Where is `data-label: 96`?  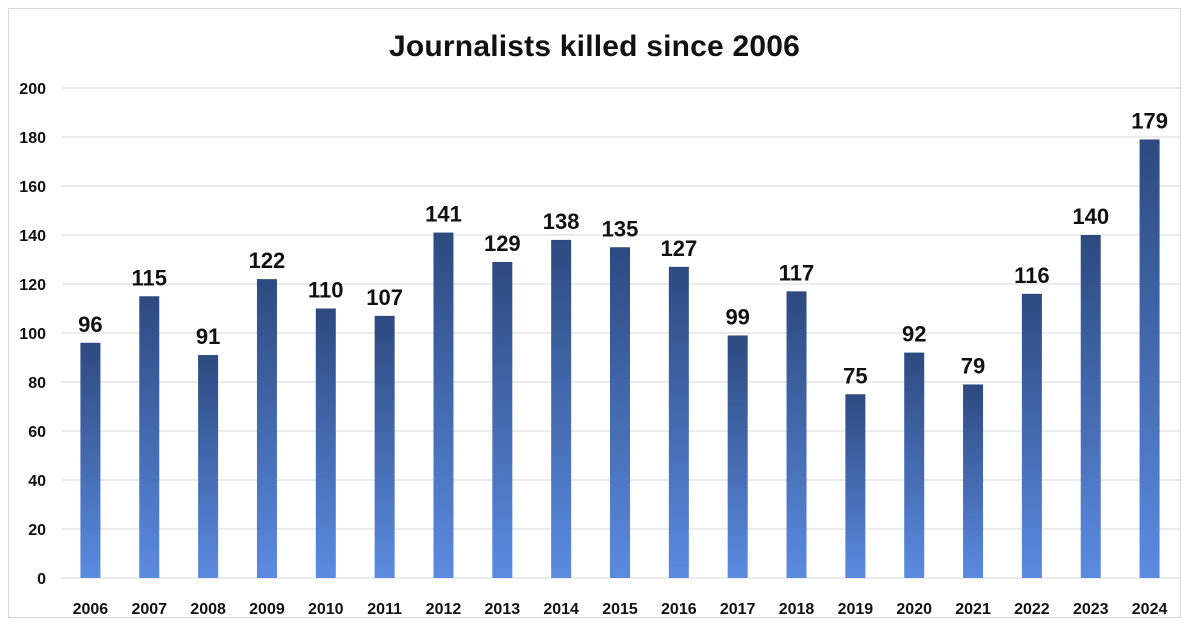 data-label: 96 is located at coordinates (90, 324).